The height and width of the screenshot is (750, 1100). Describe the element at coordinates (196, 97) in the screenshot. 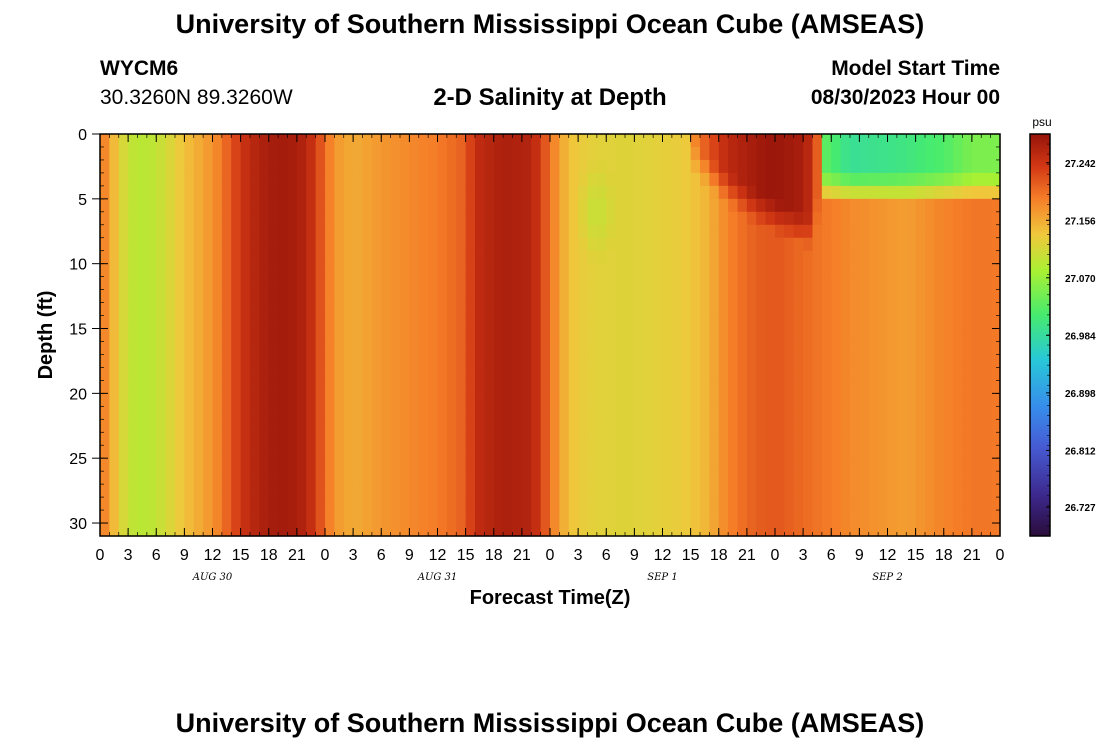

I see `station-coordinates: 30.3260N 89.3260W` at that location.